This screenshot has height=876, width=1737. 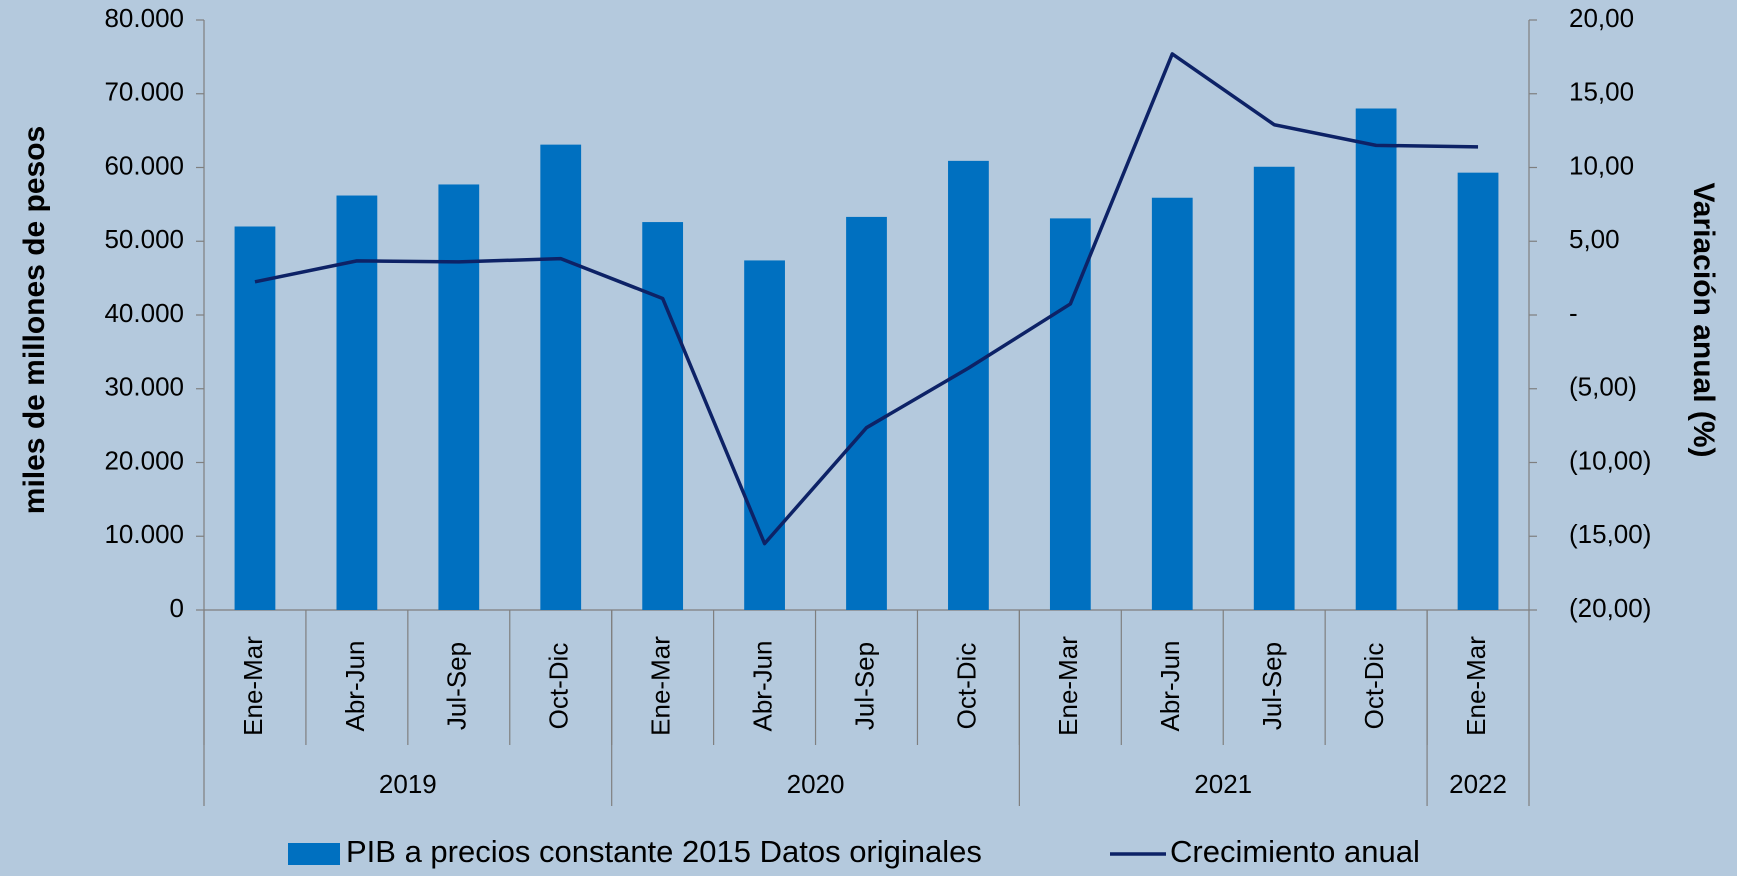 What do you see at coordinates (34, 320) in the screenshot?
I see `y-axis-title: miles de millones de pesos` at bounding box center [34, 320].